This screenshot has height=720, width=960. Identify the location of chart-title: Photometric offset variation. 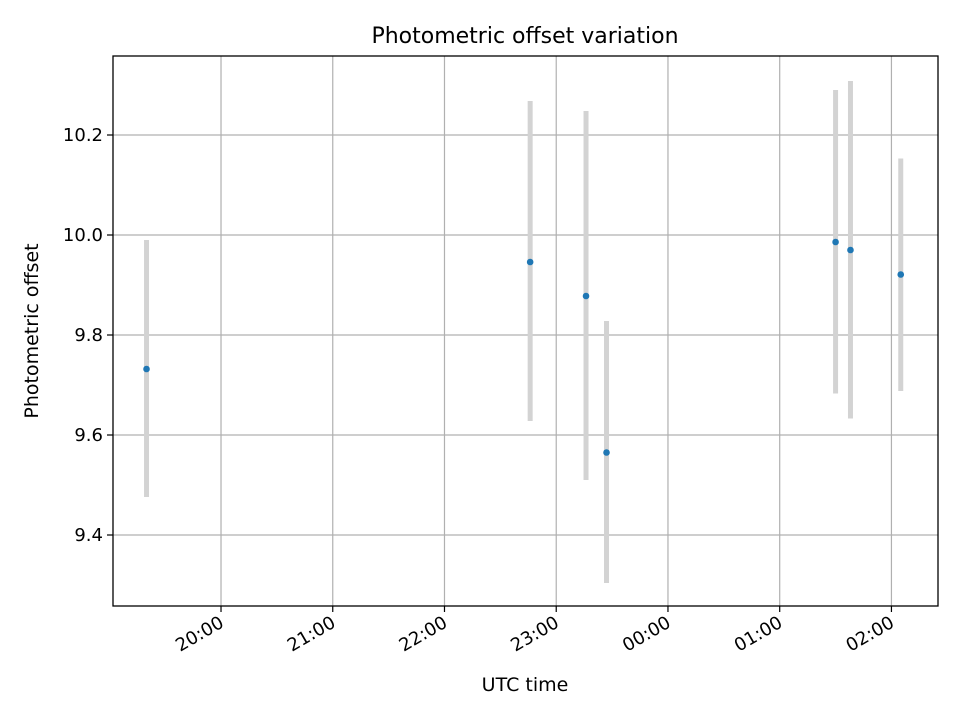
(524, 36).